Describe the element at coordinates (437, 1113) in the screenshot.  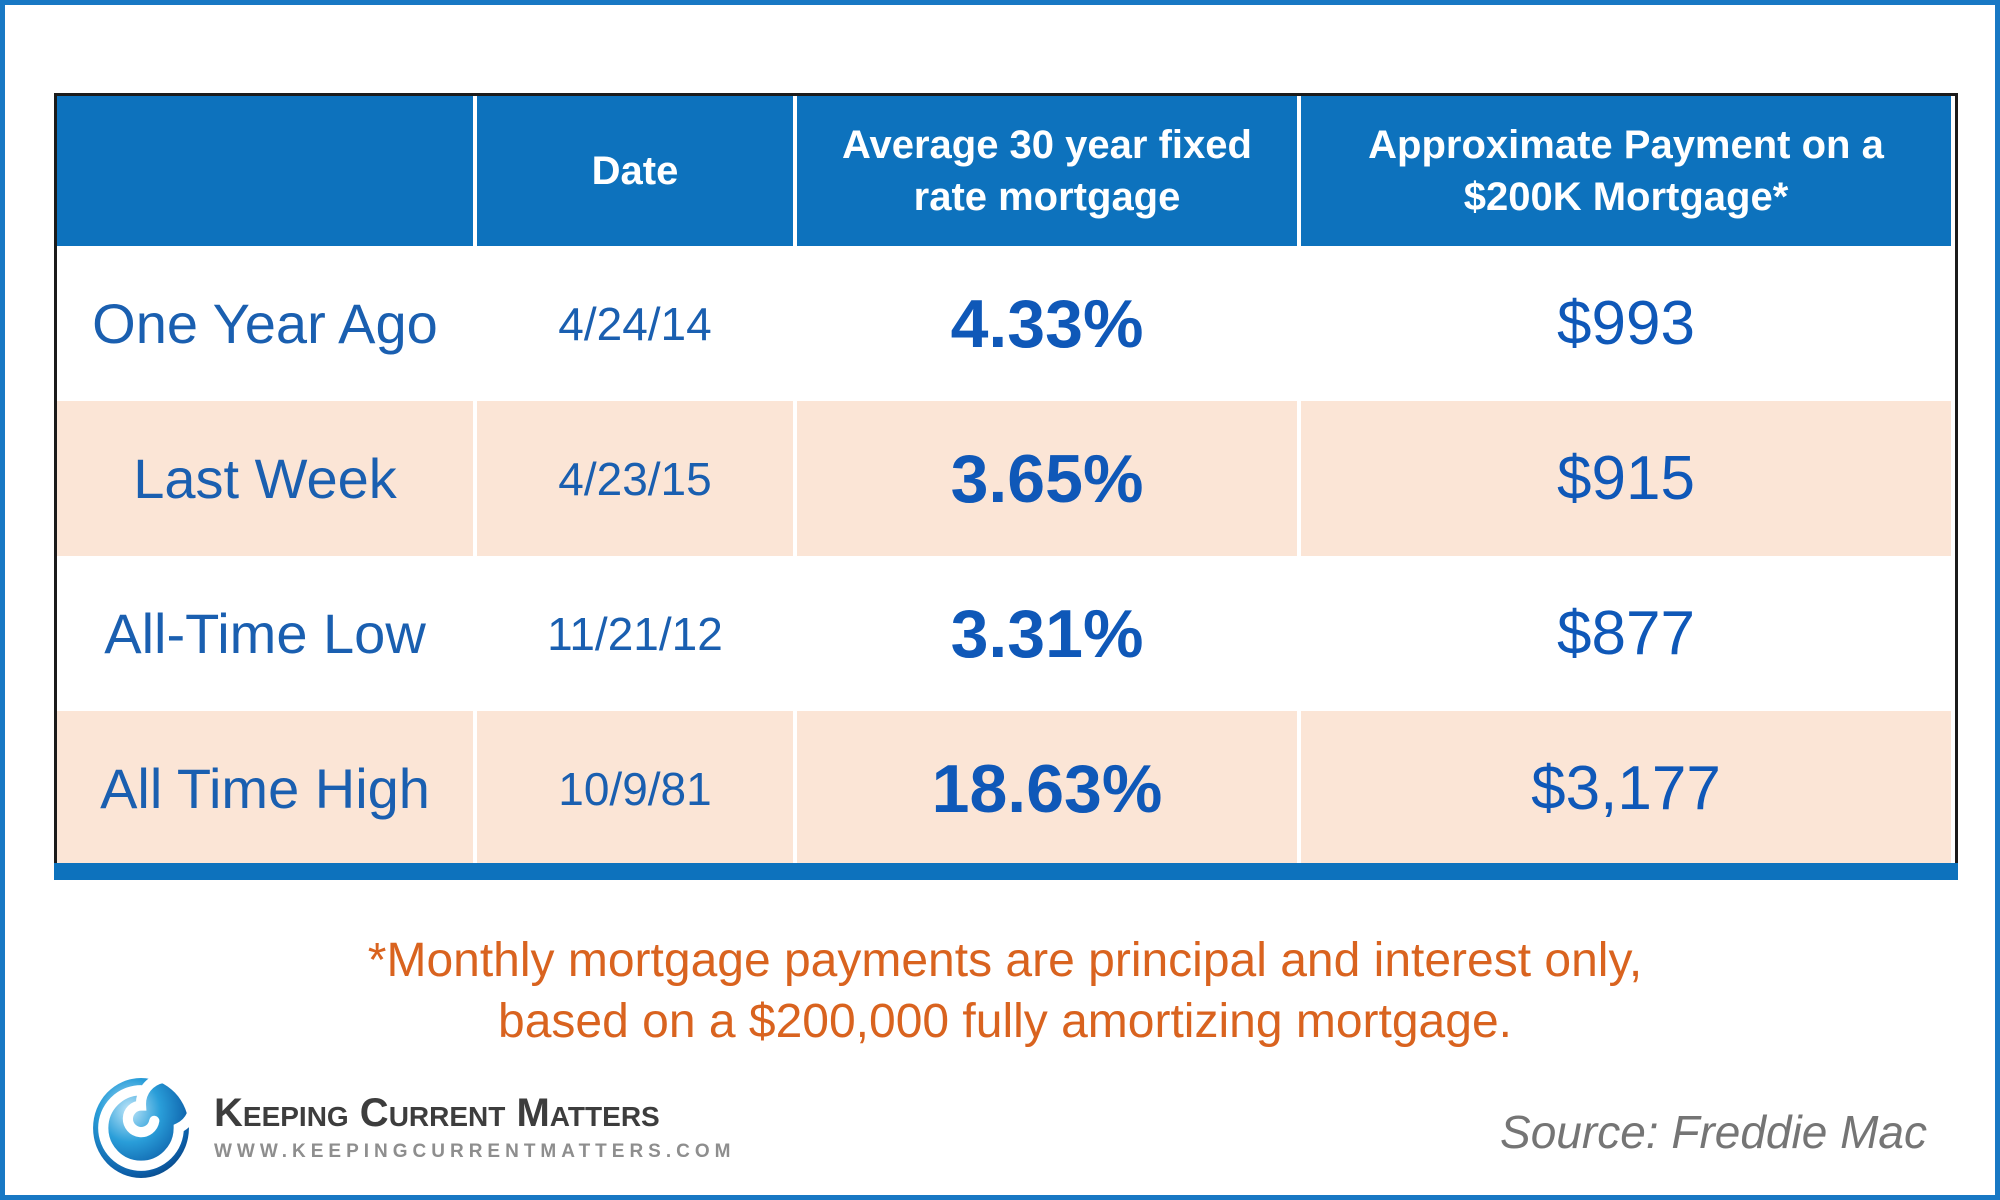
I see `brand-name: Keeping Current Matters` at that location.